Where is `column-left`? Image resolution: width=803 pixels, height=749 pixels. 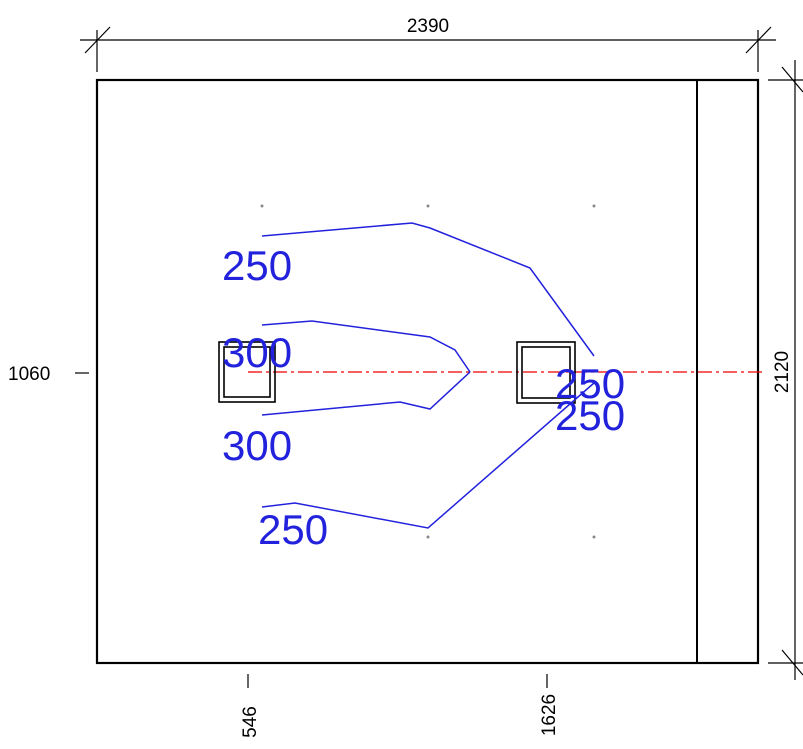
column-left is located at coordinates (247, 372).